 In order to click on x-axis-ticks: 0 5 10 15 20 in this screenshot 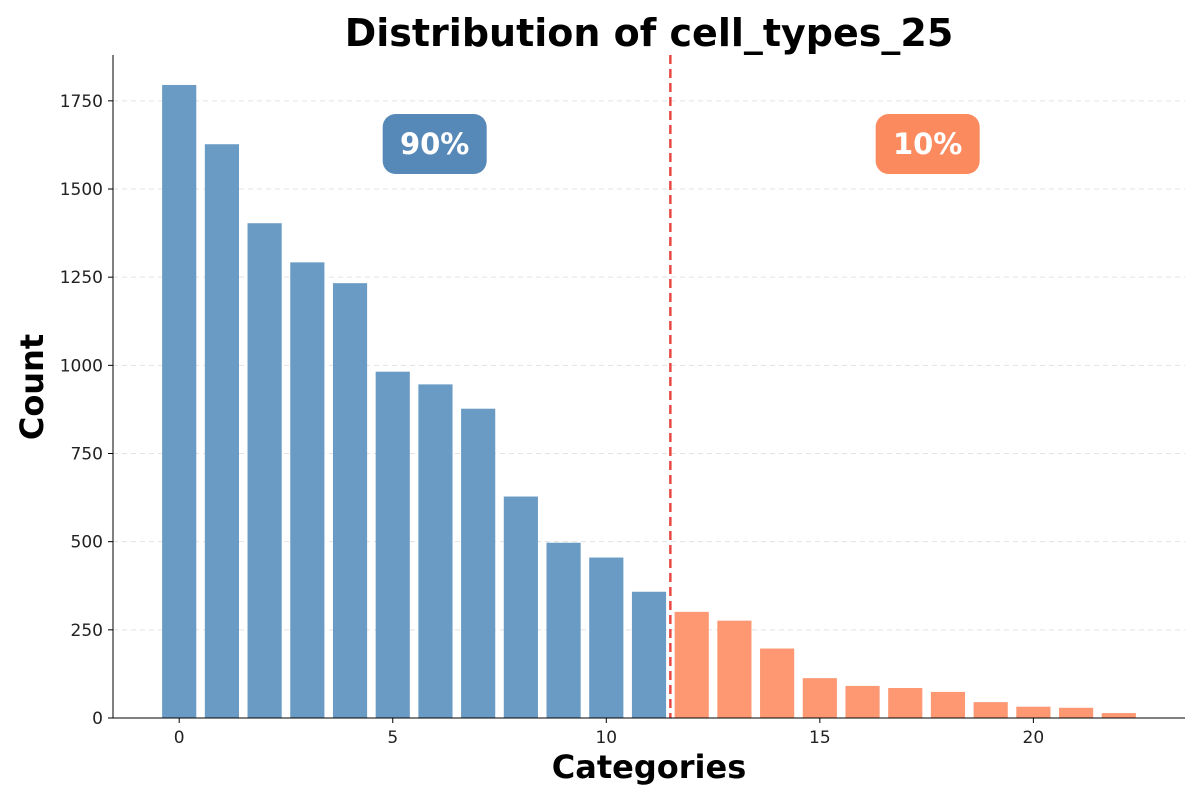, I will do `click(609, 733)`.